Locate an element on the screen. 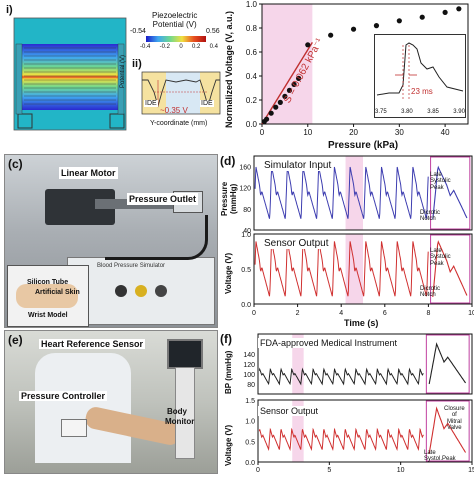  panel-e-letter: (e) is located at coordinates (15, 340).